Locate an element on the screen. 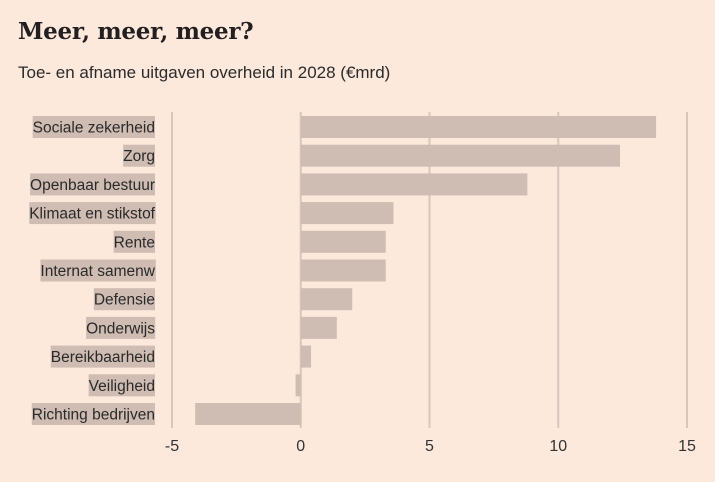 This screenshot has height=482, width=715. chart-title: Meer, meer, meer? is located at coordinates (136, 31).